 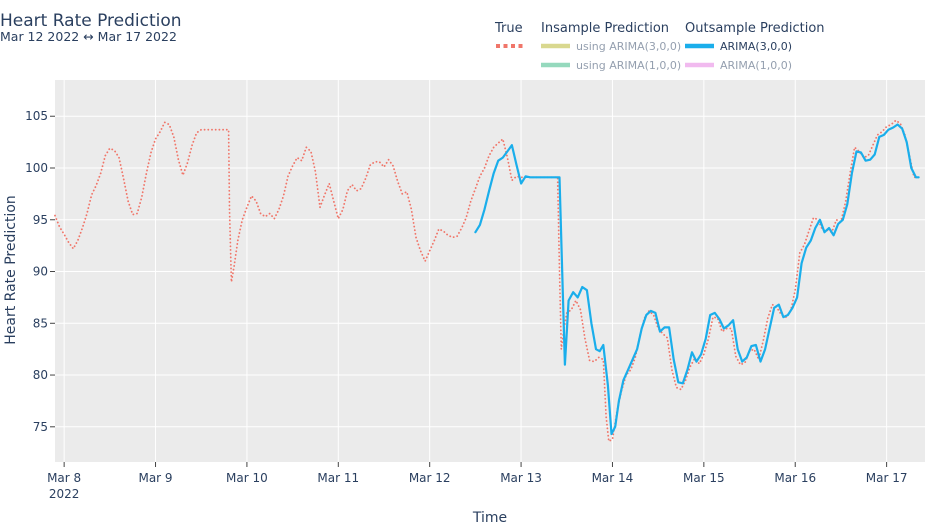 What do you see at coordinates (247, 478) in the screenshot?
I see `x-tick-label: Mar 10` at bounding box center [247, 478].